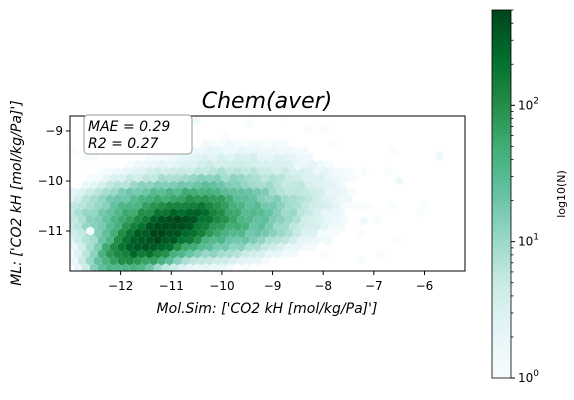 The width and height of the screenshot is (574, 400). Describe the element at coordinates (528, 377) in the screenshot. I see `colorbar-tick-label: 10⁰` at that location.